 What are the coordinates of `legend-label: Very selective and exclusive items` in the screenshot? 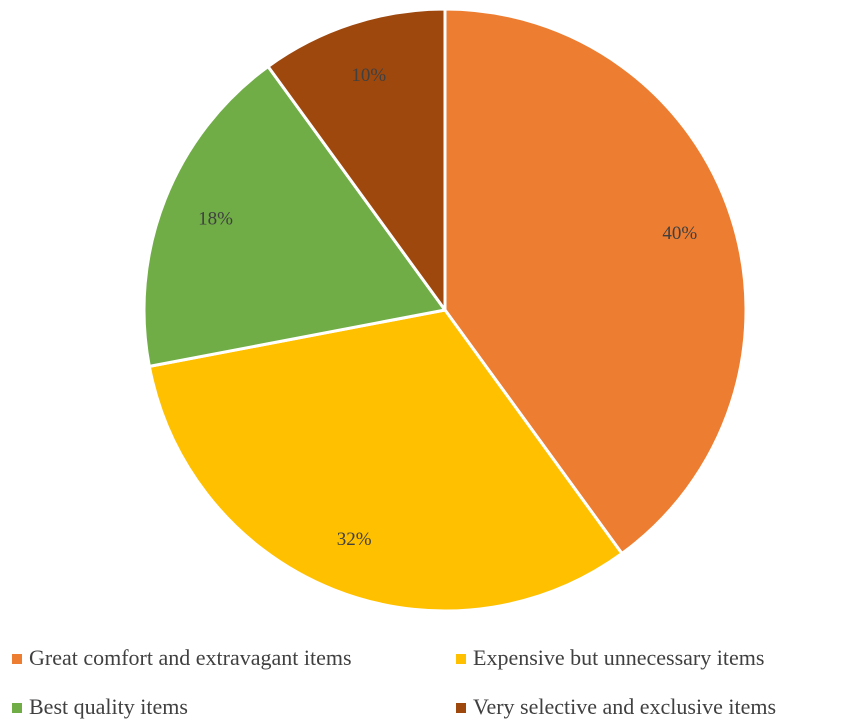 It's located at (624, 706).